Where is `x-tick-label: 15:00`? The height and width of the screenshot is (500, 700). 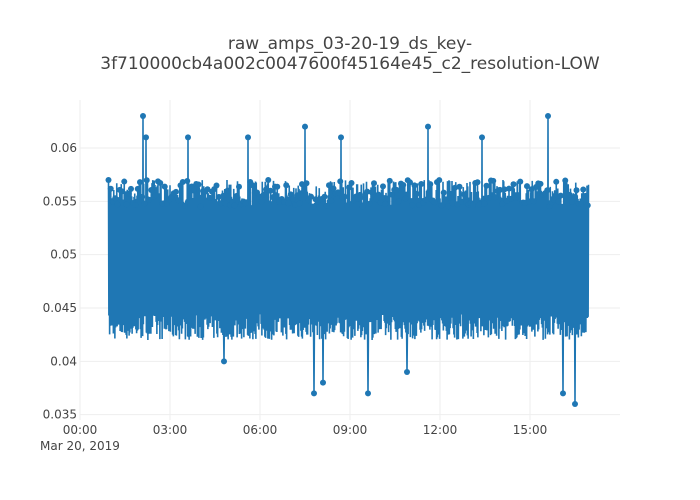
x-tick-label: 15:00 is located at coordinates (530, 430).